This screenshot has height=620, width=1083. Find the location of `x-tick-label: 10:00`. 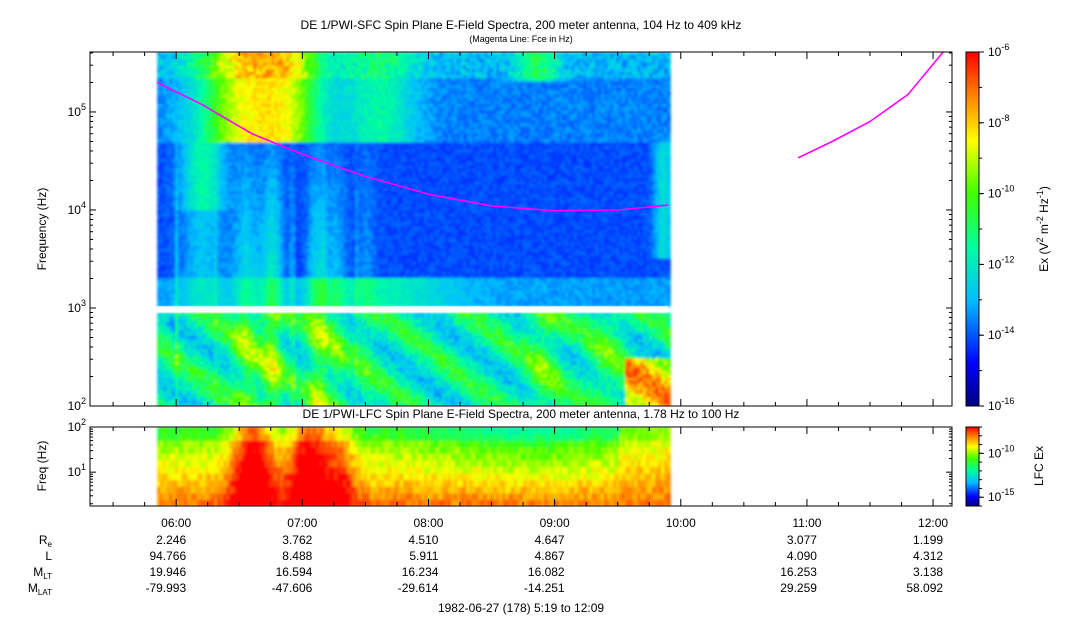

x-tick-label: 10:00 is located at coordinates (681, 523).